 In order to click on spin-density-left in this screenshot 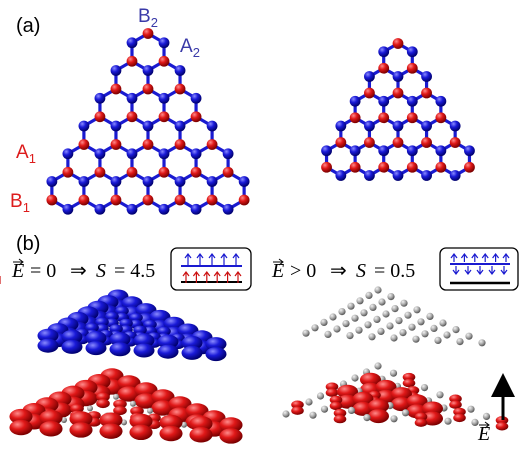, I will do `click(126, 366)`.